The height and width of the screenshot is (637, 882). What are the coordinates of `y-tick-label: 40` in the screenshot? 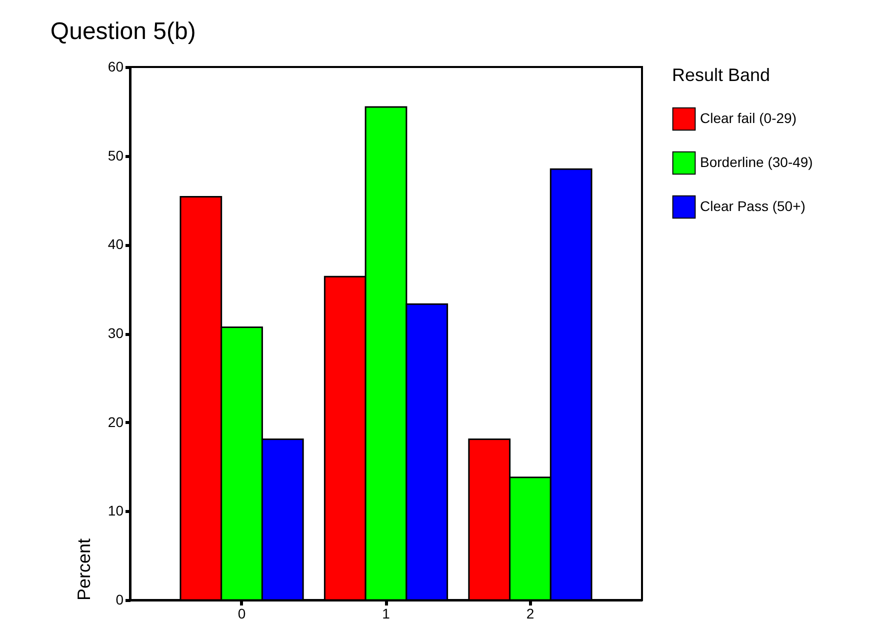 It's located at (116, 244).